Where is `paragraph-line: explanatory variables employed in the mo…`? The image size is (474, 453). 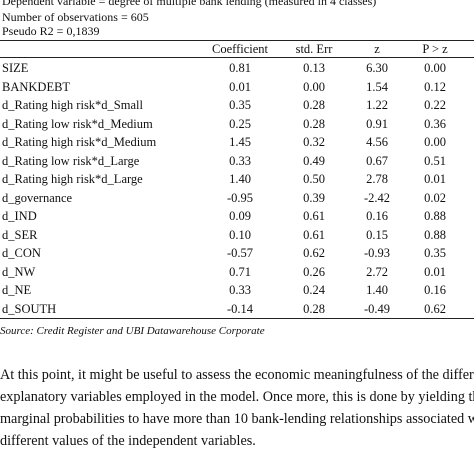 paragraph-line: explanatory variables employed in the mo… is located at coordinates (237, 397).